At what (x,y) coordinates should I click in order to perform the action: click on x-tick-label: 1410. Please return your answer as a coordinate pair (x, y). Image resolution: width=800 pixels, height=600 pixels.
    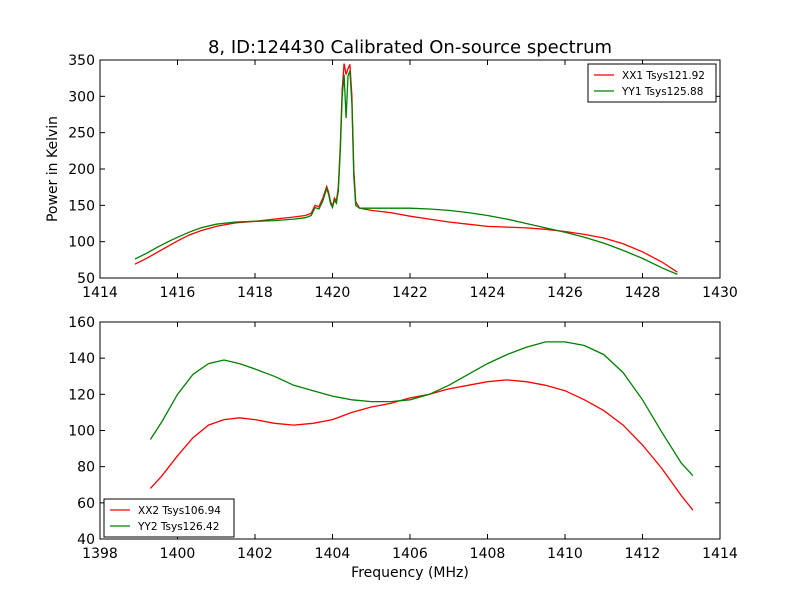
    Looking at the image, I should click on (565, 554).